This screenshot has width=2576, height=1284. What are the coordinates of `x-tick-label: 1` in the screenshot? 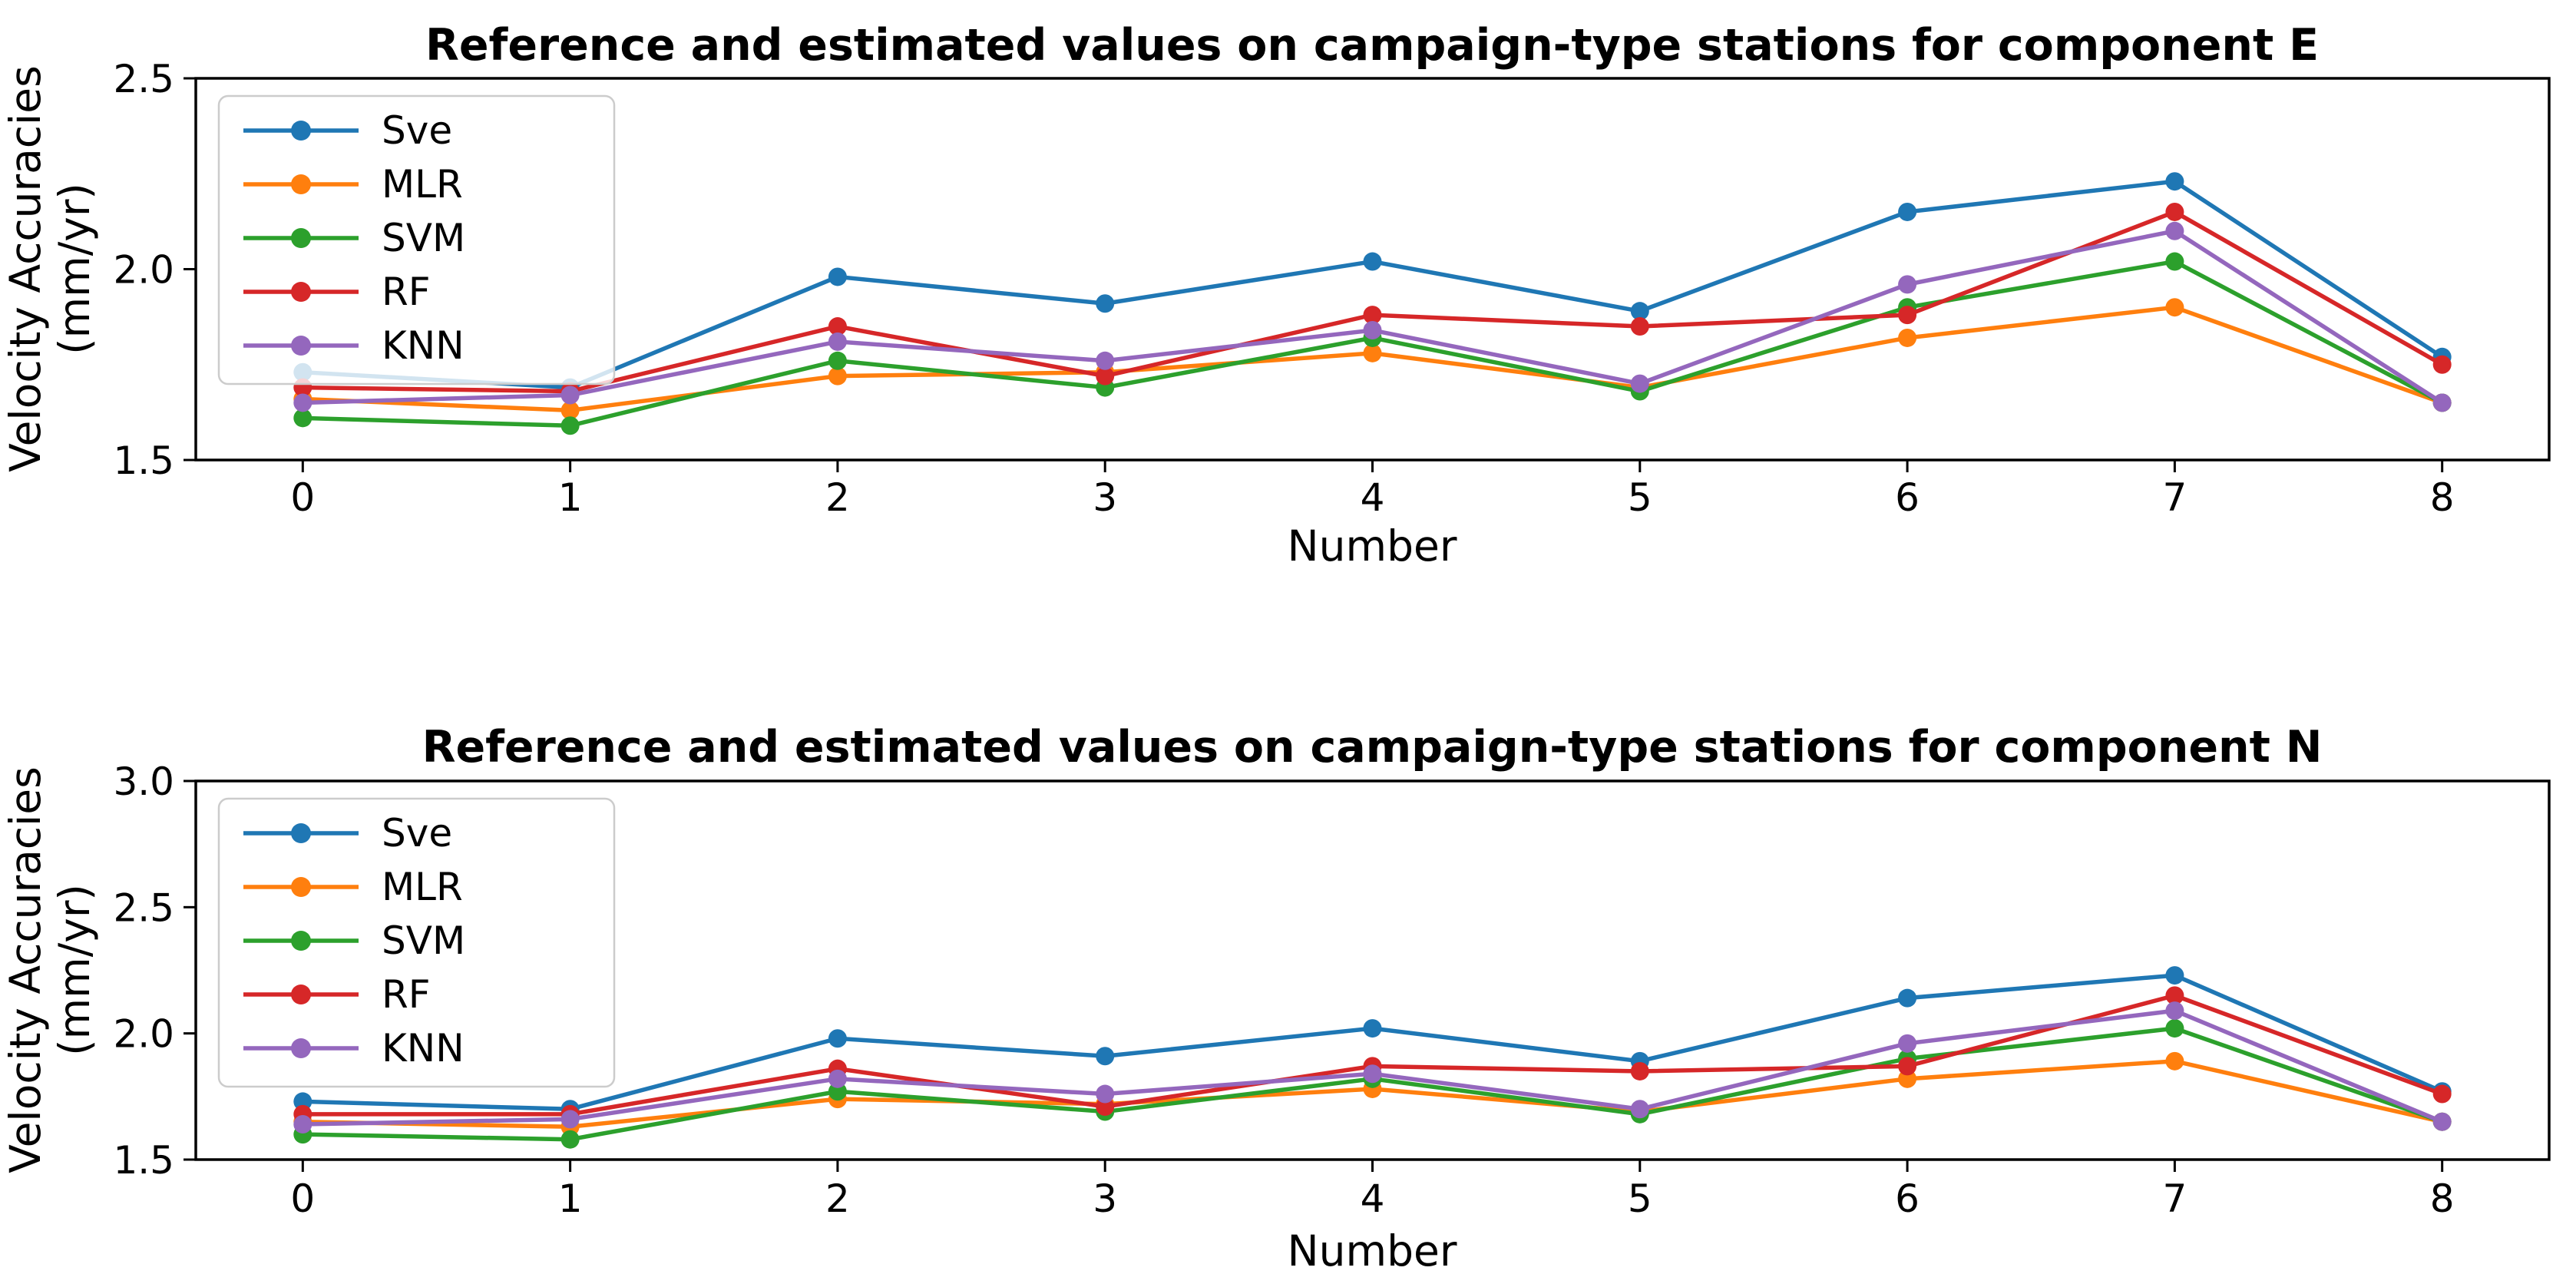 It's located at (570, 1198).